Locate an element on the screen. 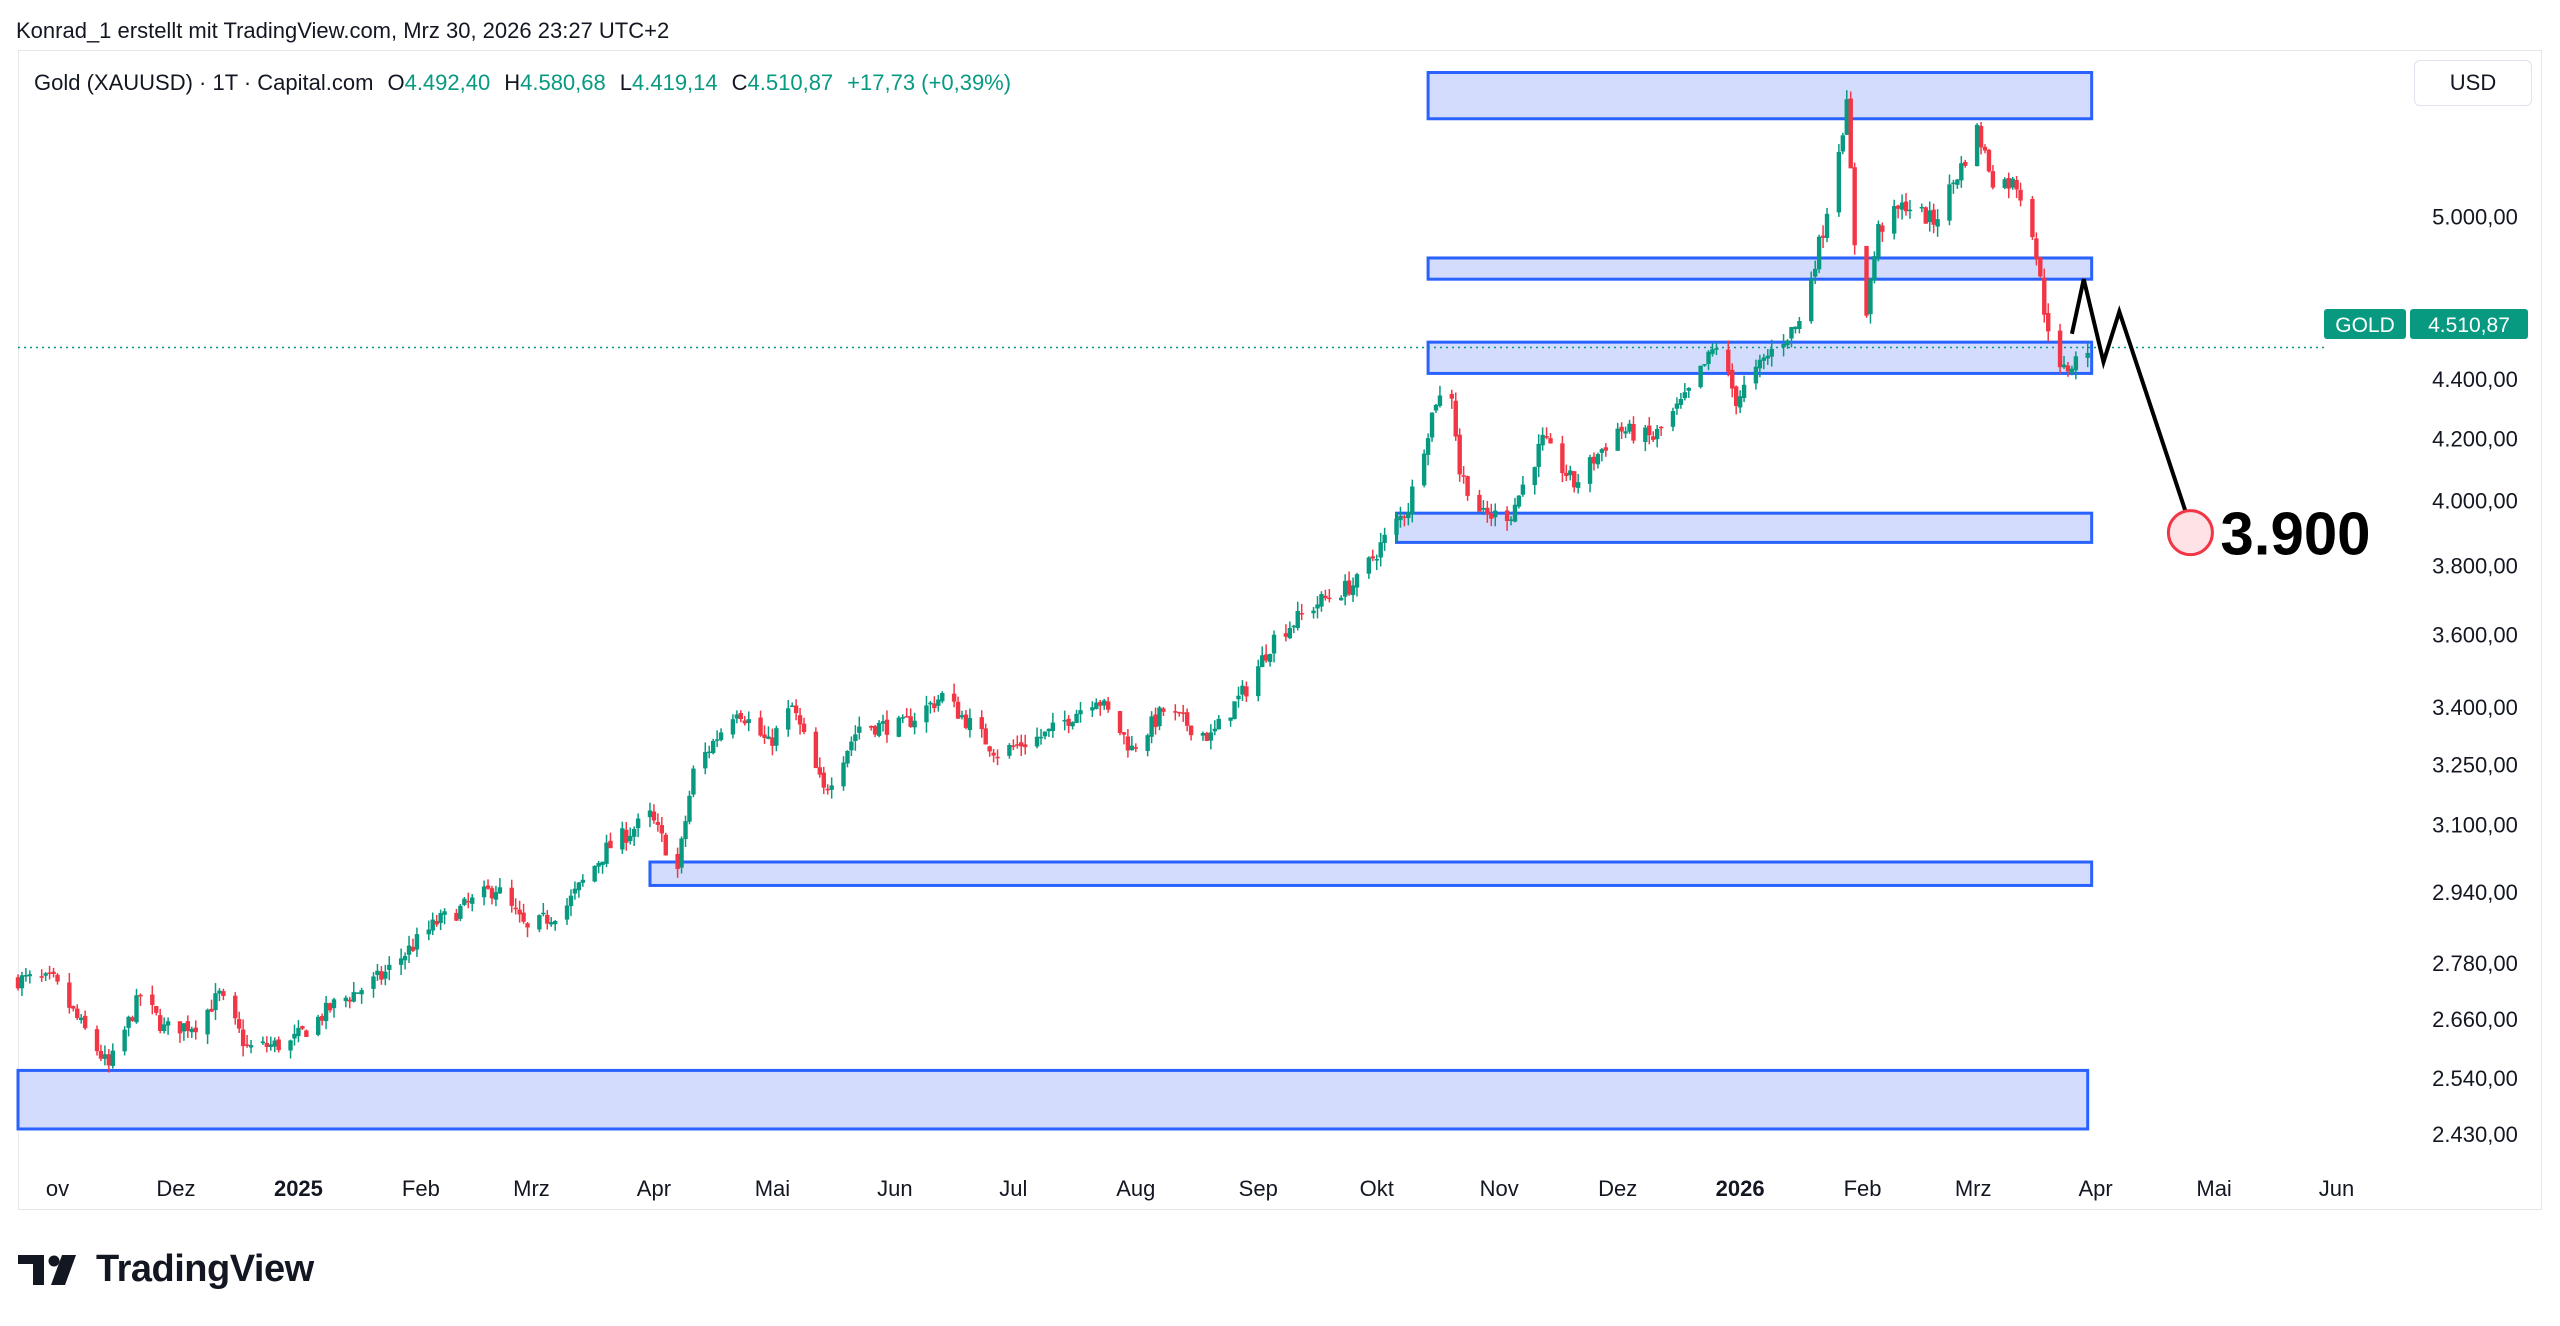 The height and width of the screenshot is (1326, 2560). badge-value-bg is located at coordinates (2469, 324).